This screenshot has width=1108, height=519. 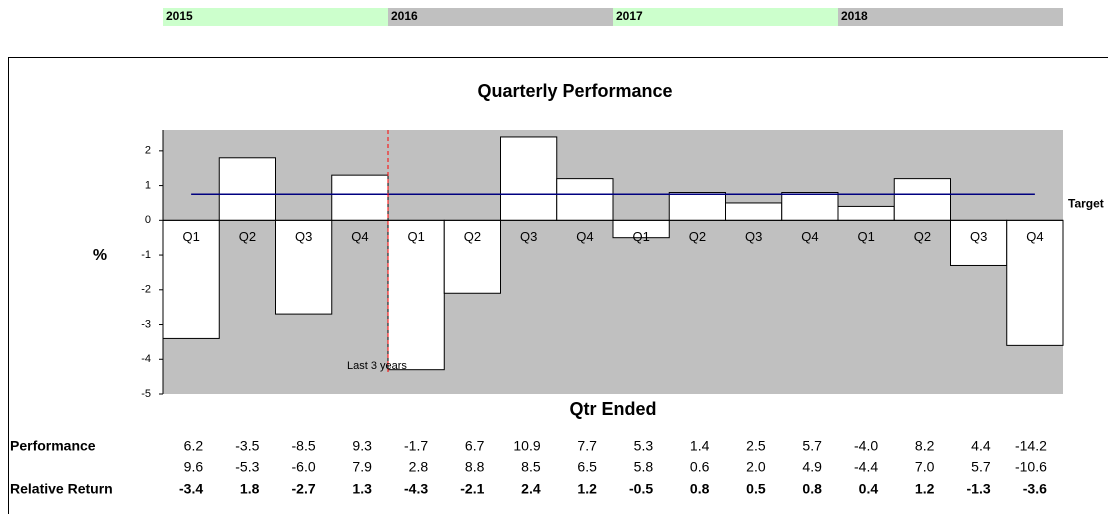 What do you see at coordinates (53, 446) in the screenshot?
I see `row-label: Performance` at bounding box center [53, 446].